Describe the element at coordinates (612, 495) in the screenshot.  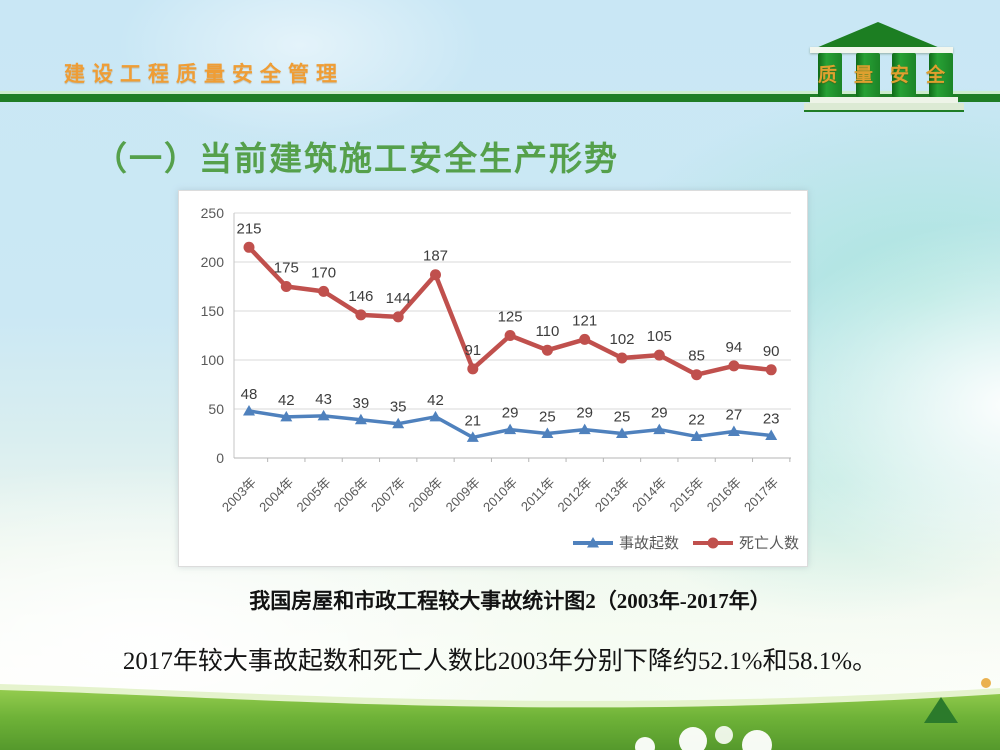
I see `x-category-label: 2013年` at that location.